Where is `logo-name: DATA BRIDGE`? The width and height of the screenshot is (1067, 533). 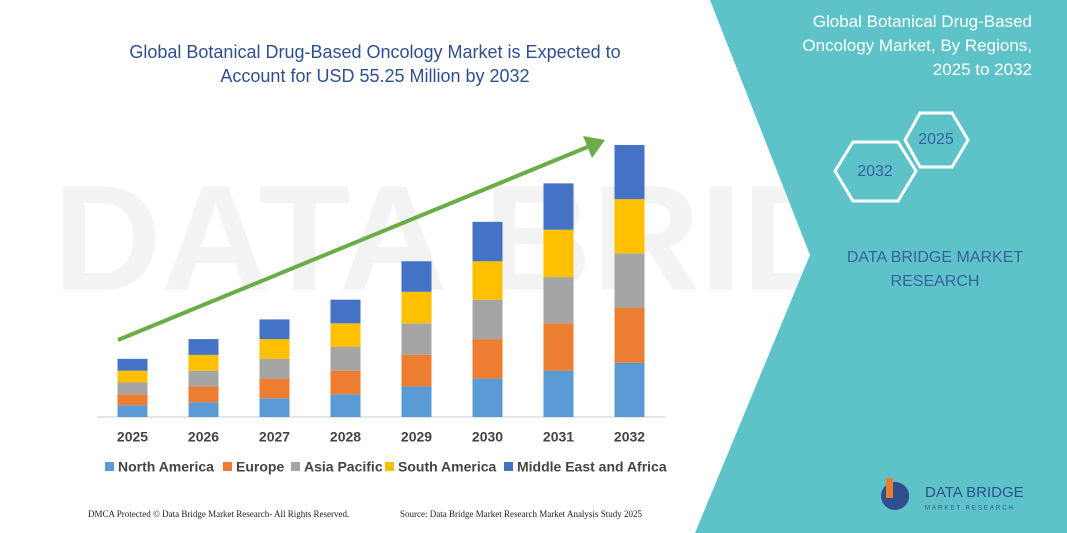
logo-name: DATA BRIDGE is located at coordinates (974, 492).